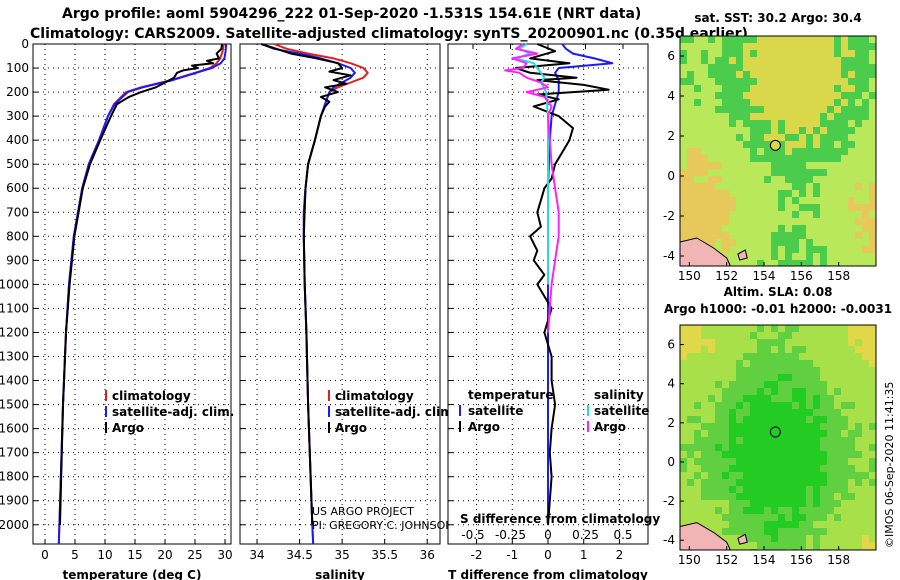  I want to click on y-tick-label: 1300, so click(14, 357).